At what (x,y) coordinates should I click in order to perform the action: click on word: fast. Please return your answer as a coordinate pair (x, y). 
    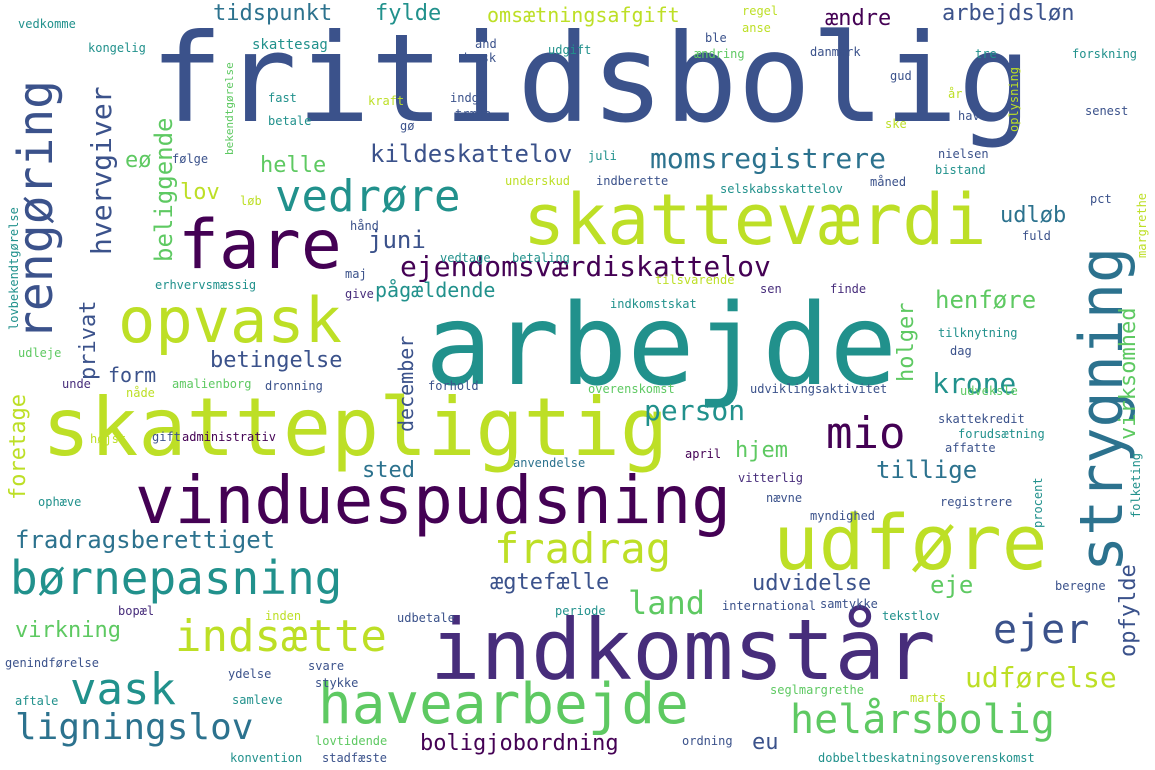
    Looking at the image, I should click on (282, 98).